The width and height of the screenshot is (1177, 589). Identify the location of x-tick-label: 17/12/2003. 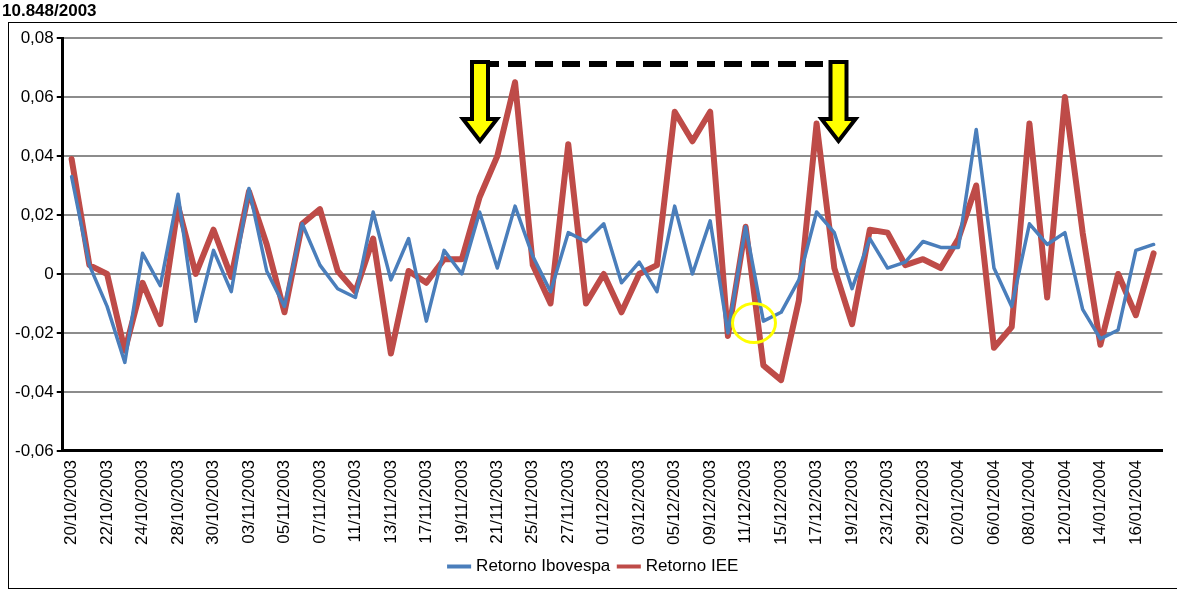
(816, 502).